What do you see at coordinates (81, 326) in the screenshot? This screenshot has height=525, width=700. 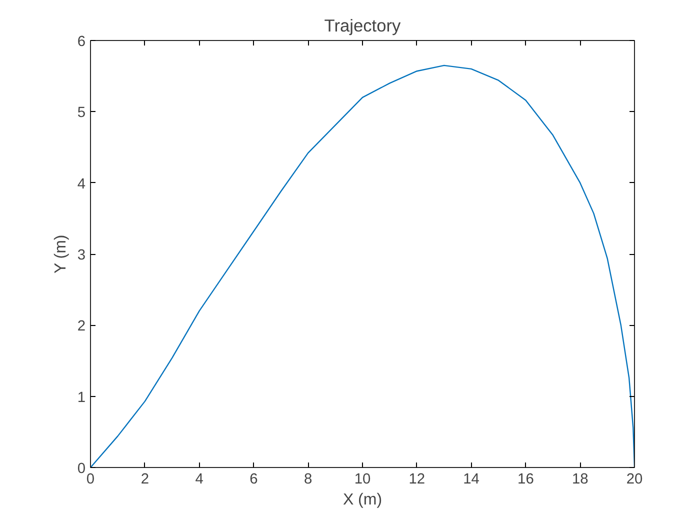 I see `y-tick-label: 2` at bounding box center [81, 326].